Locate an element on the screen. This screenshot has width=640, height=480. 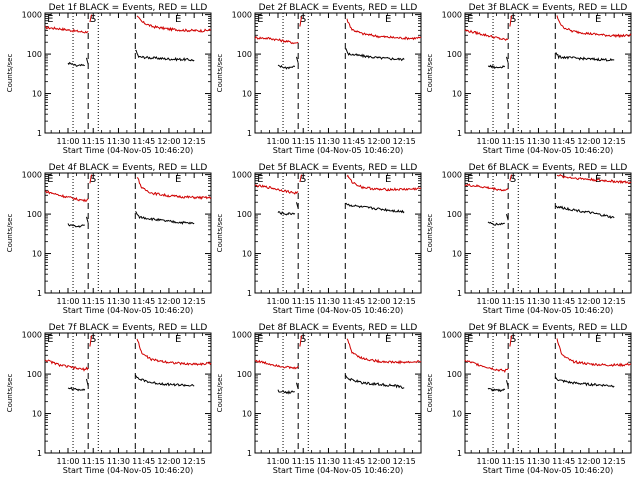
chart-title: Det 9f BLACK = Events, RED = LLD is located at coordinates (548, 328).